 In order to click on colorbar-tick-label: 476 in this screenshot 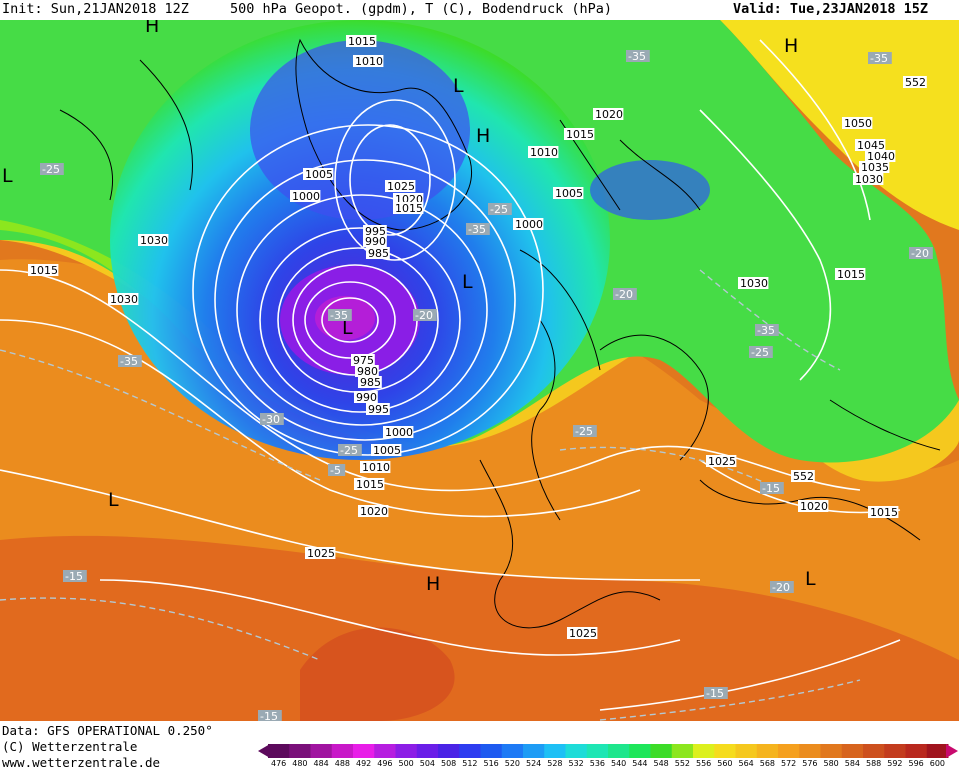, I will do `click(278, 763)`.